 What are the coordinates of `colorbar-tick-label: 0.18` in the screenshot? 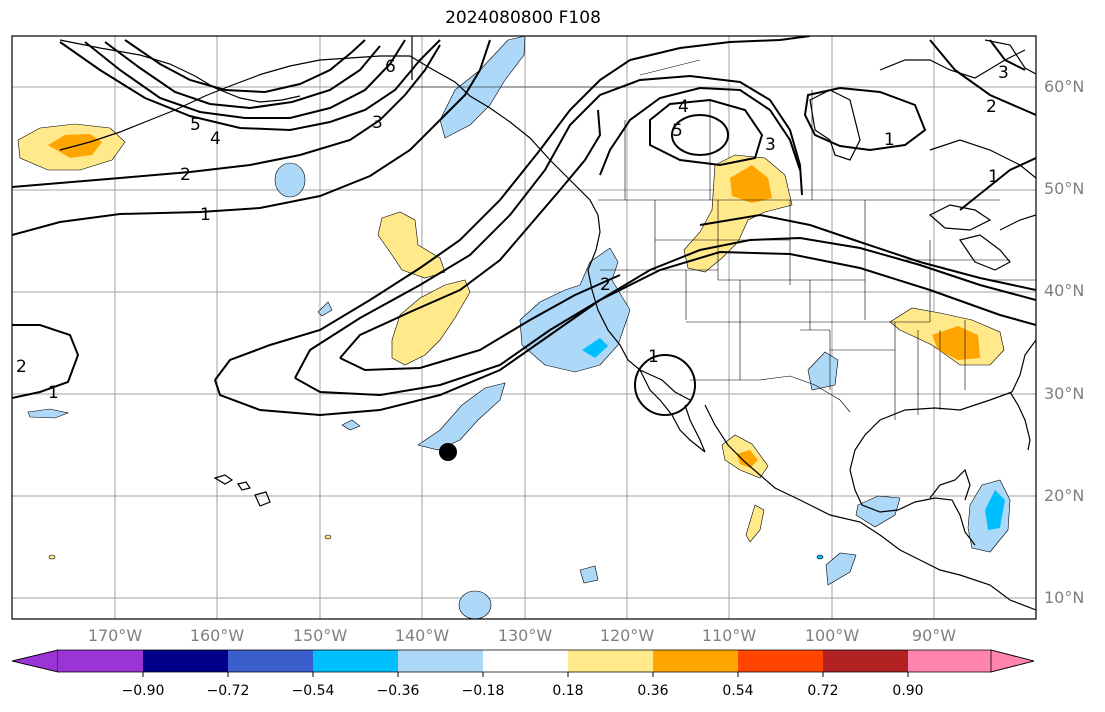 It's located at (568, 691).